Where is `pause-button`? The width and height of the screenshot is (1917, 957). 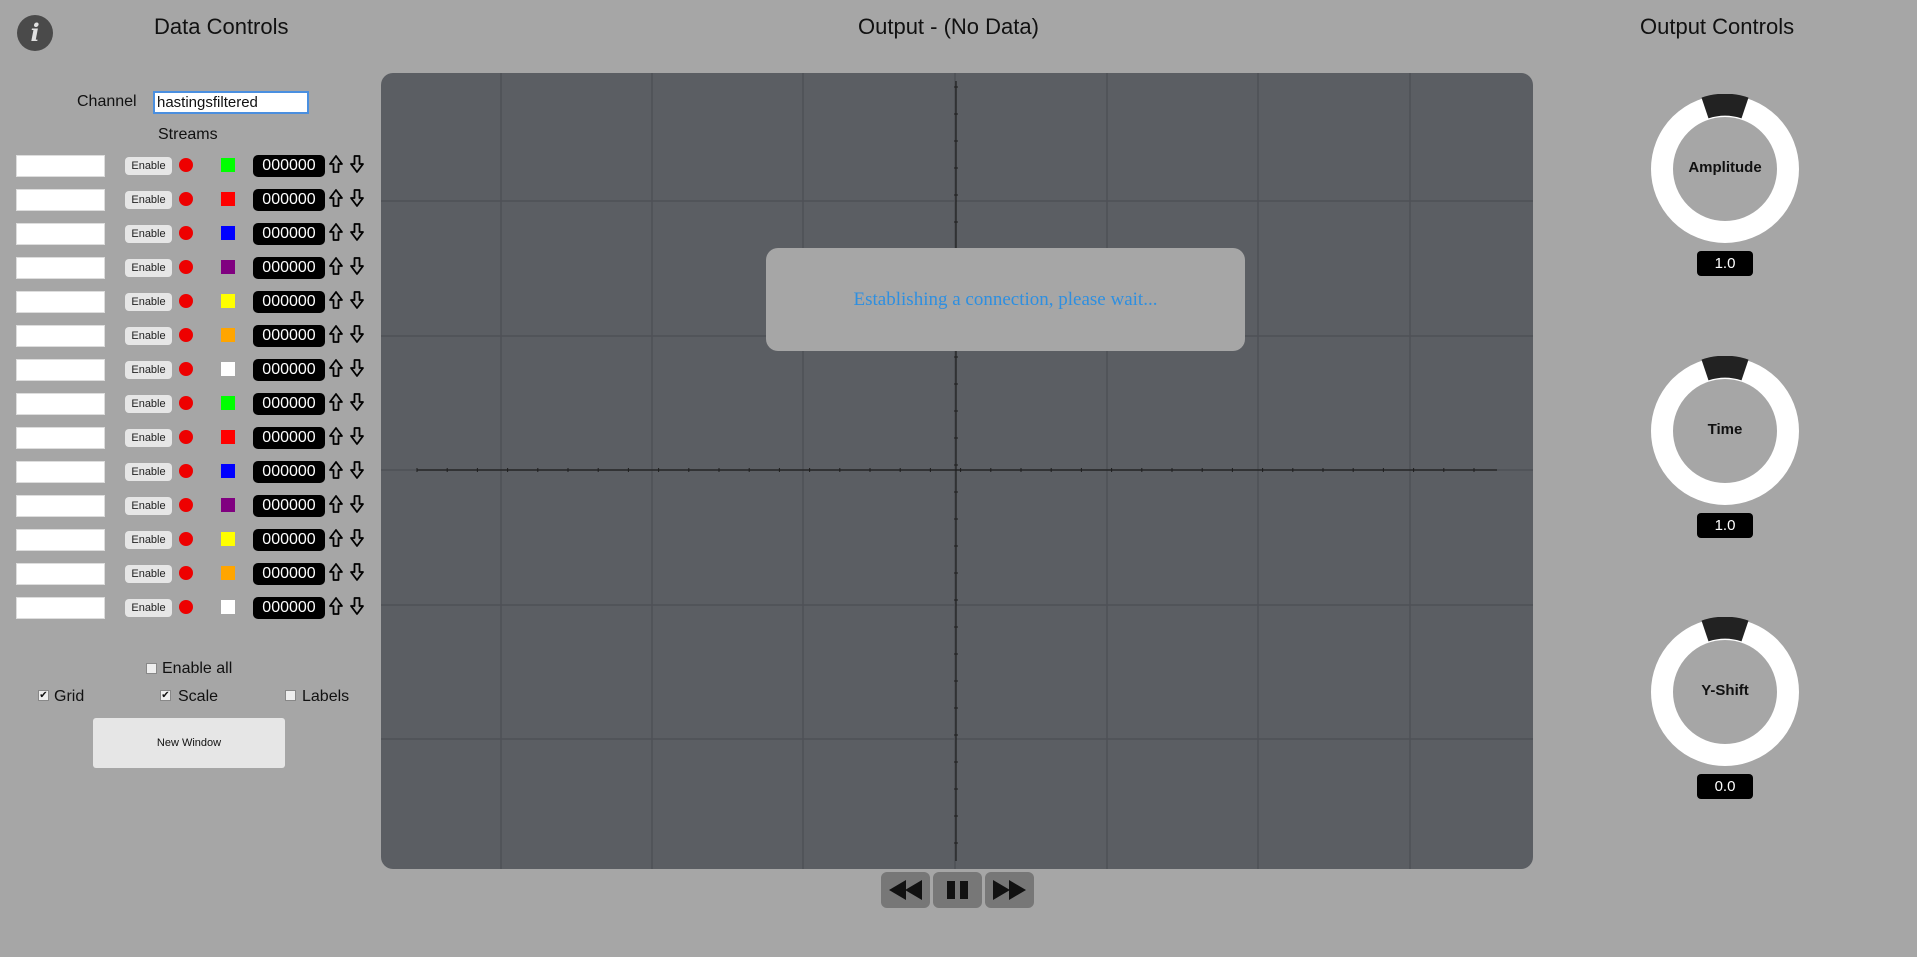
pause-button is located at coordinates (957, 890).